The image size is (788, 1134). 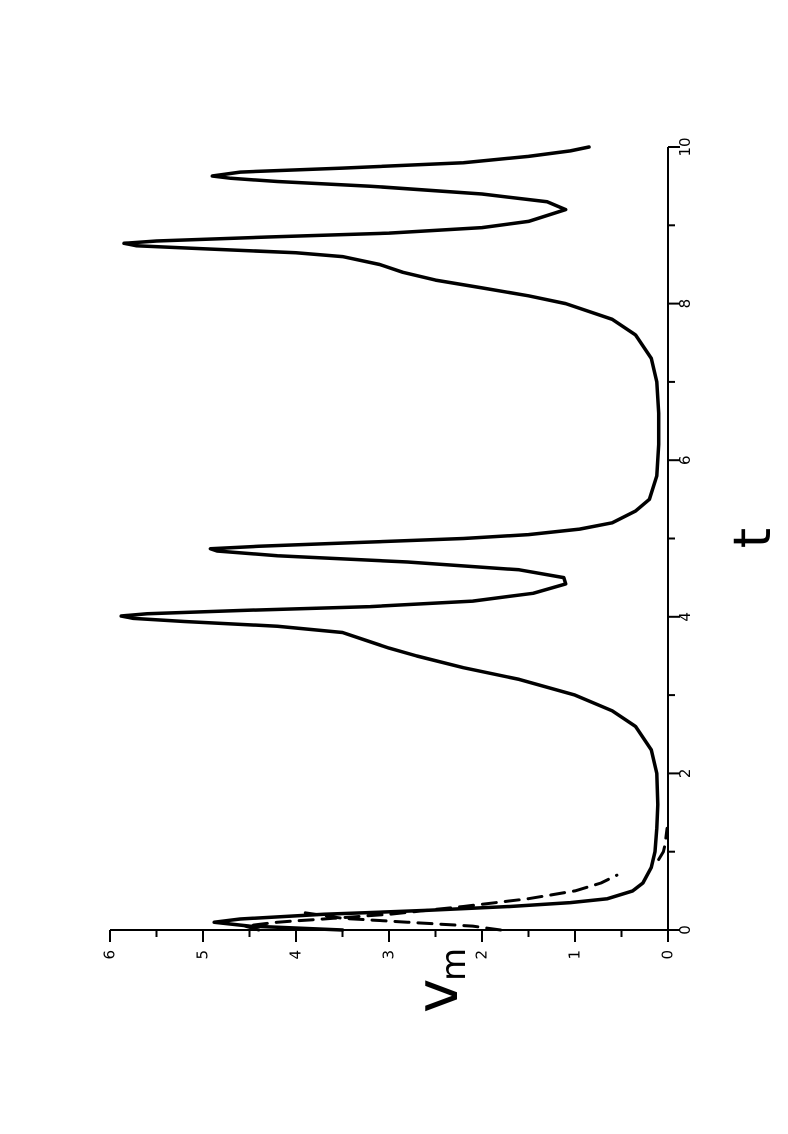 What do you see at coordinates (296, 955) in the screenshot?
I see `v-tick-label: 4` at bounding box center [296, 955].